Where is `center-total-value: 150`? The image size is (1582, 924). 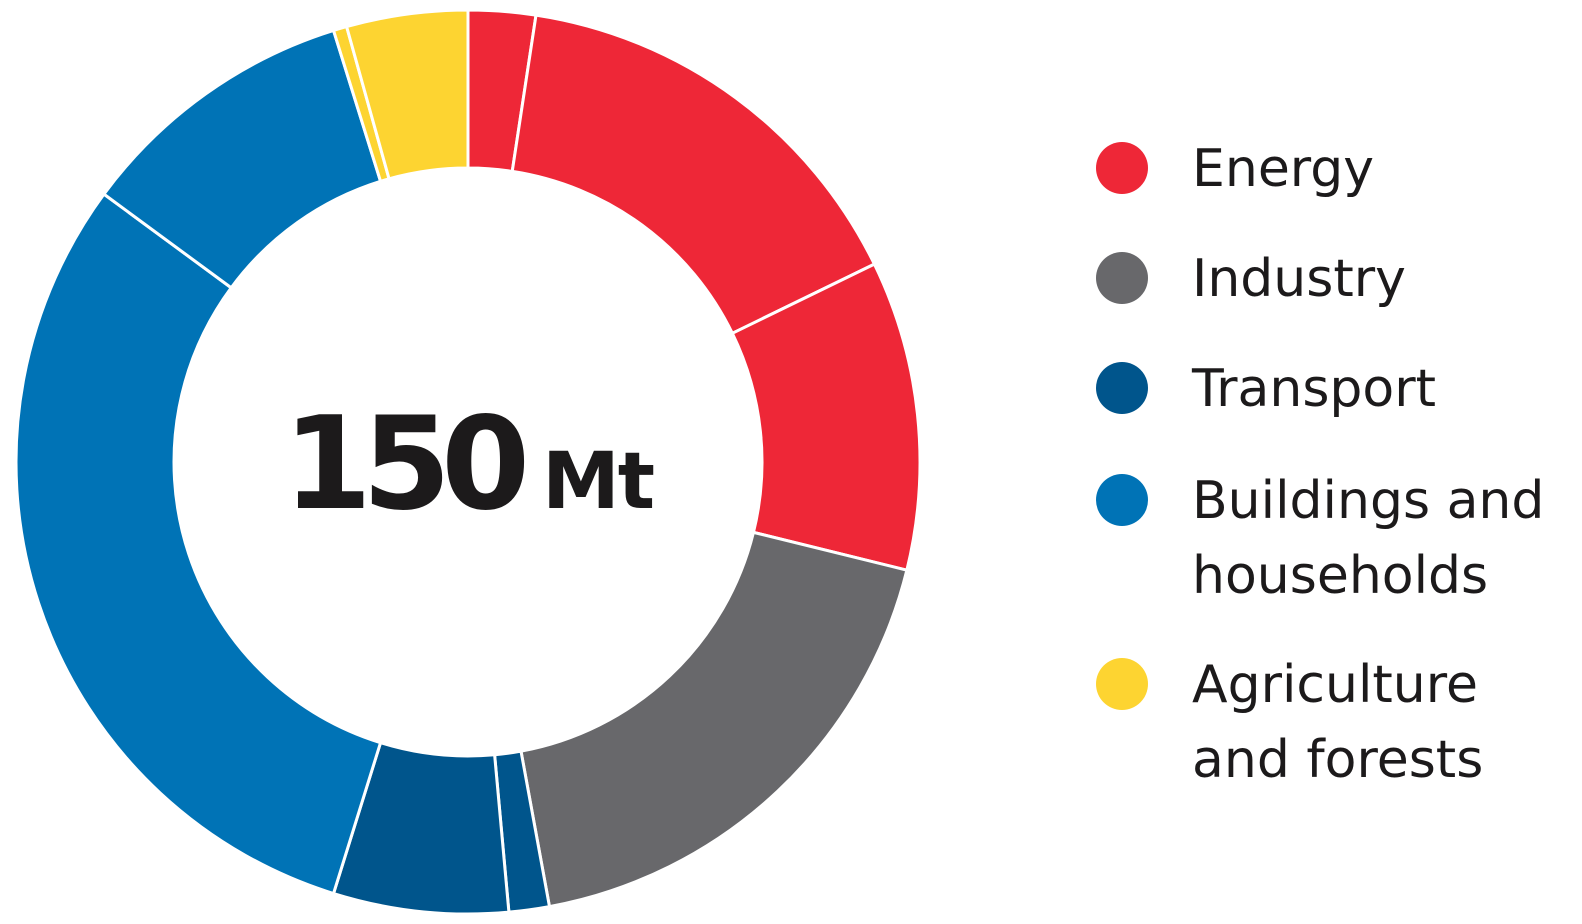
center-total-value: 150 is located at coordinates (406, 464).